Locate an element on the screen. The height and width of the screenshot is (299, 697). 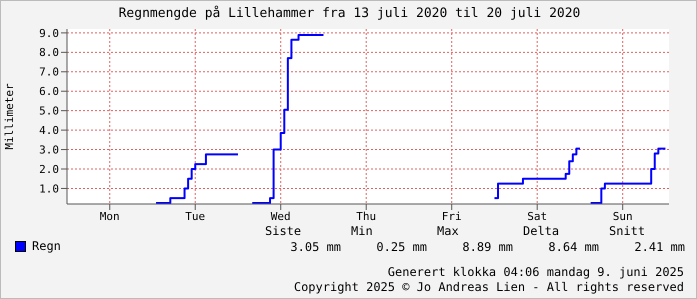
y-tick-label: 7.0 is located at coordinates (49, 72).